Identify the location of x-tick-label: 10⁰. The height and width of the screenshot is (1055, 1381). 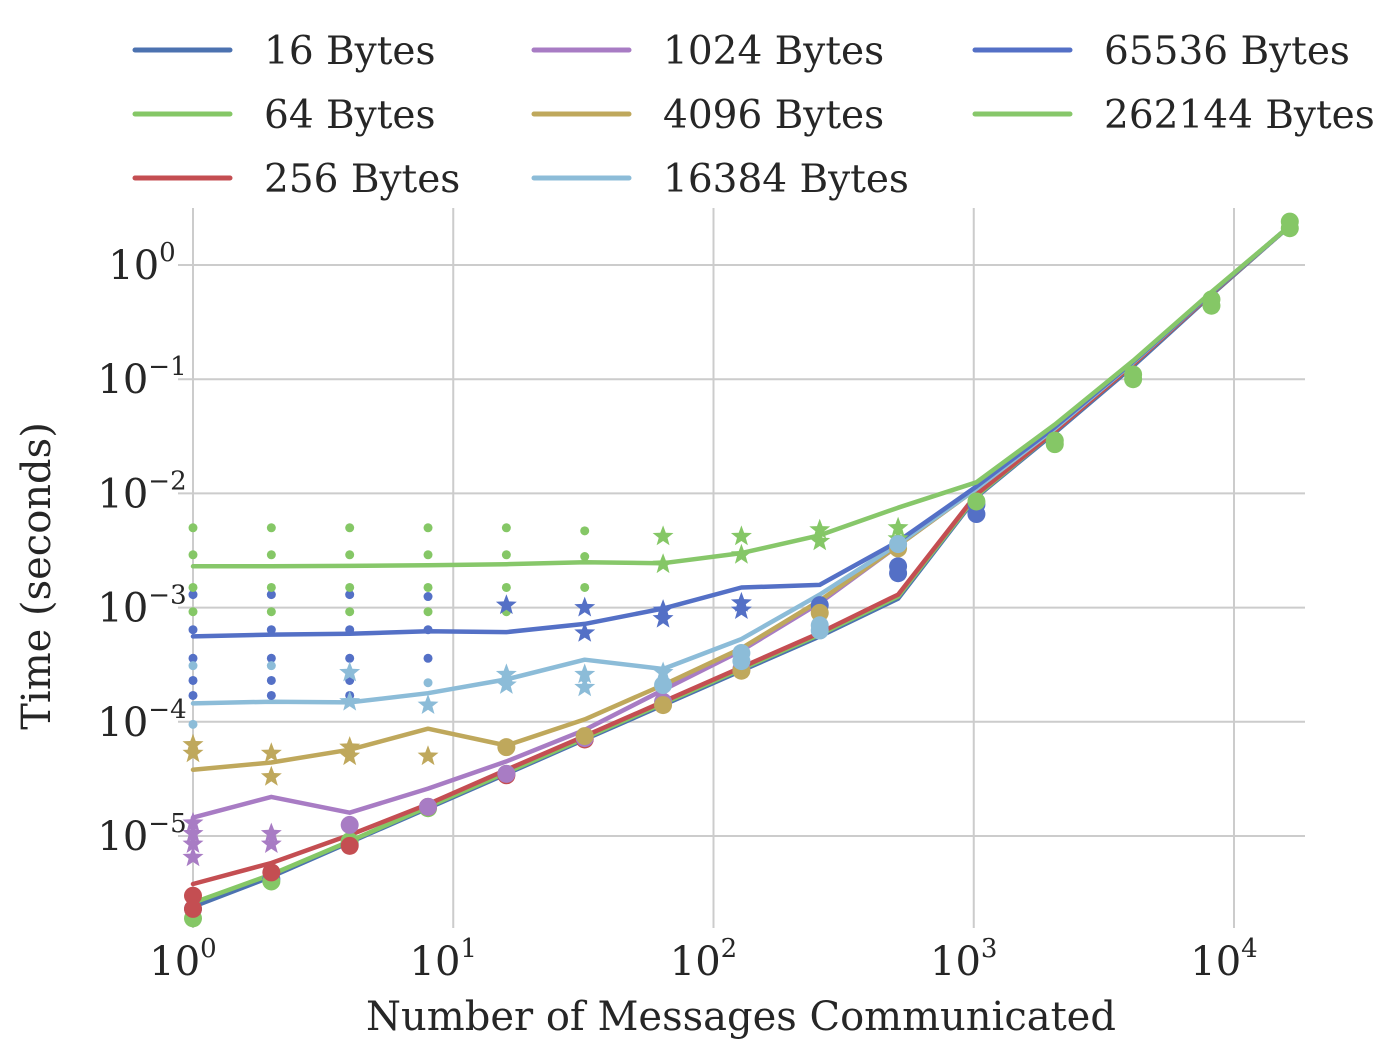
(182, 959).